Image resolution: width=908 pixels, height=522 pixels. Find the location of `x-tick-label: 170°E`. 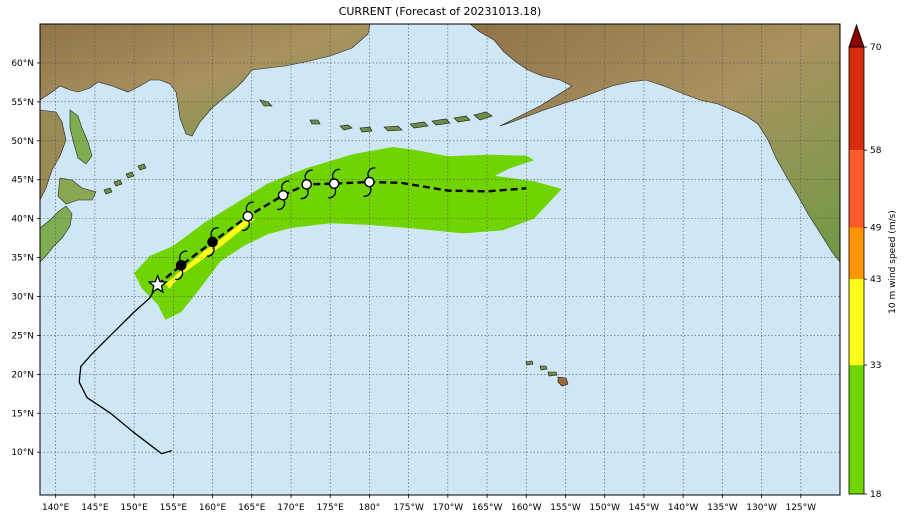

x-tick-label: 170°E is located at coordinates (291, 508).